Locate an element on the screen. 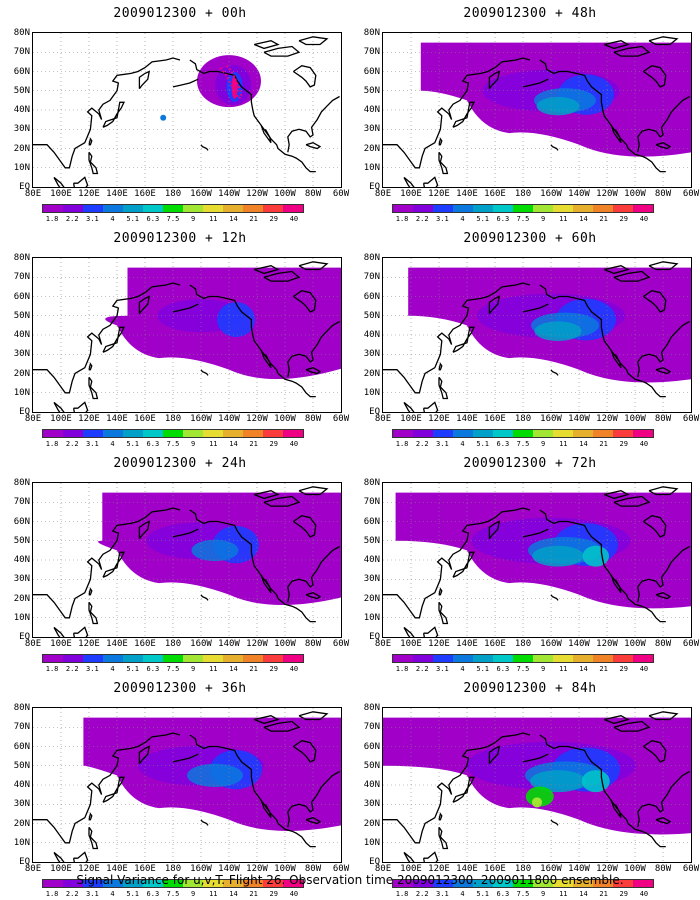  colorbar-label: 21 is located at coordinates (603, 444).